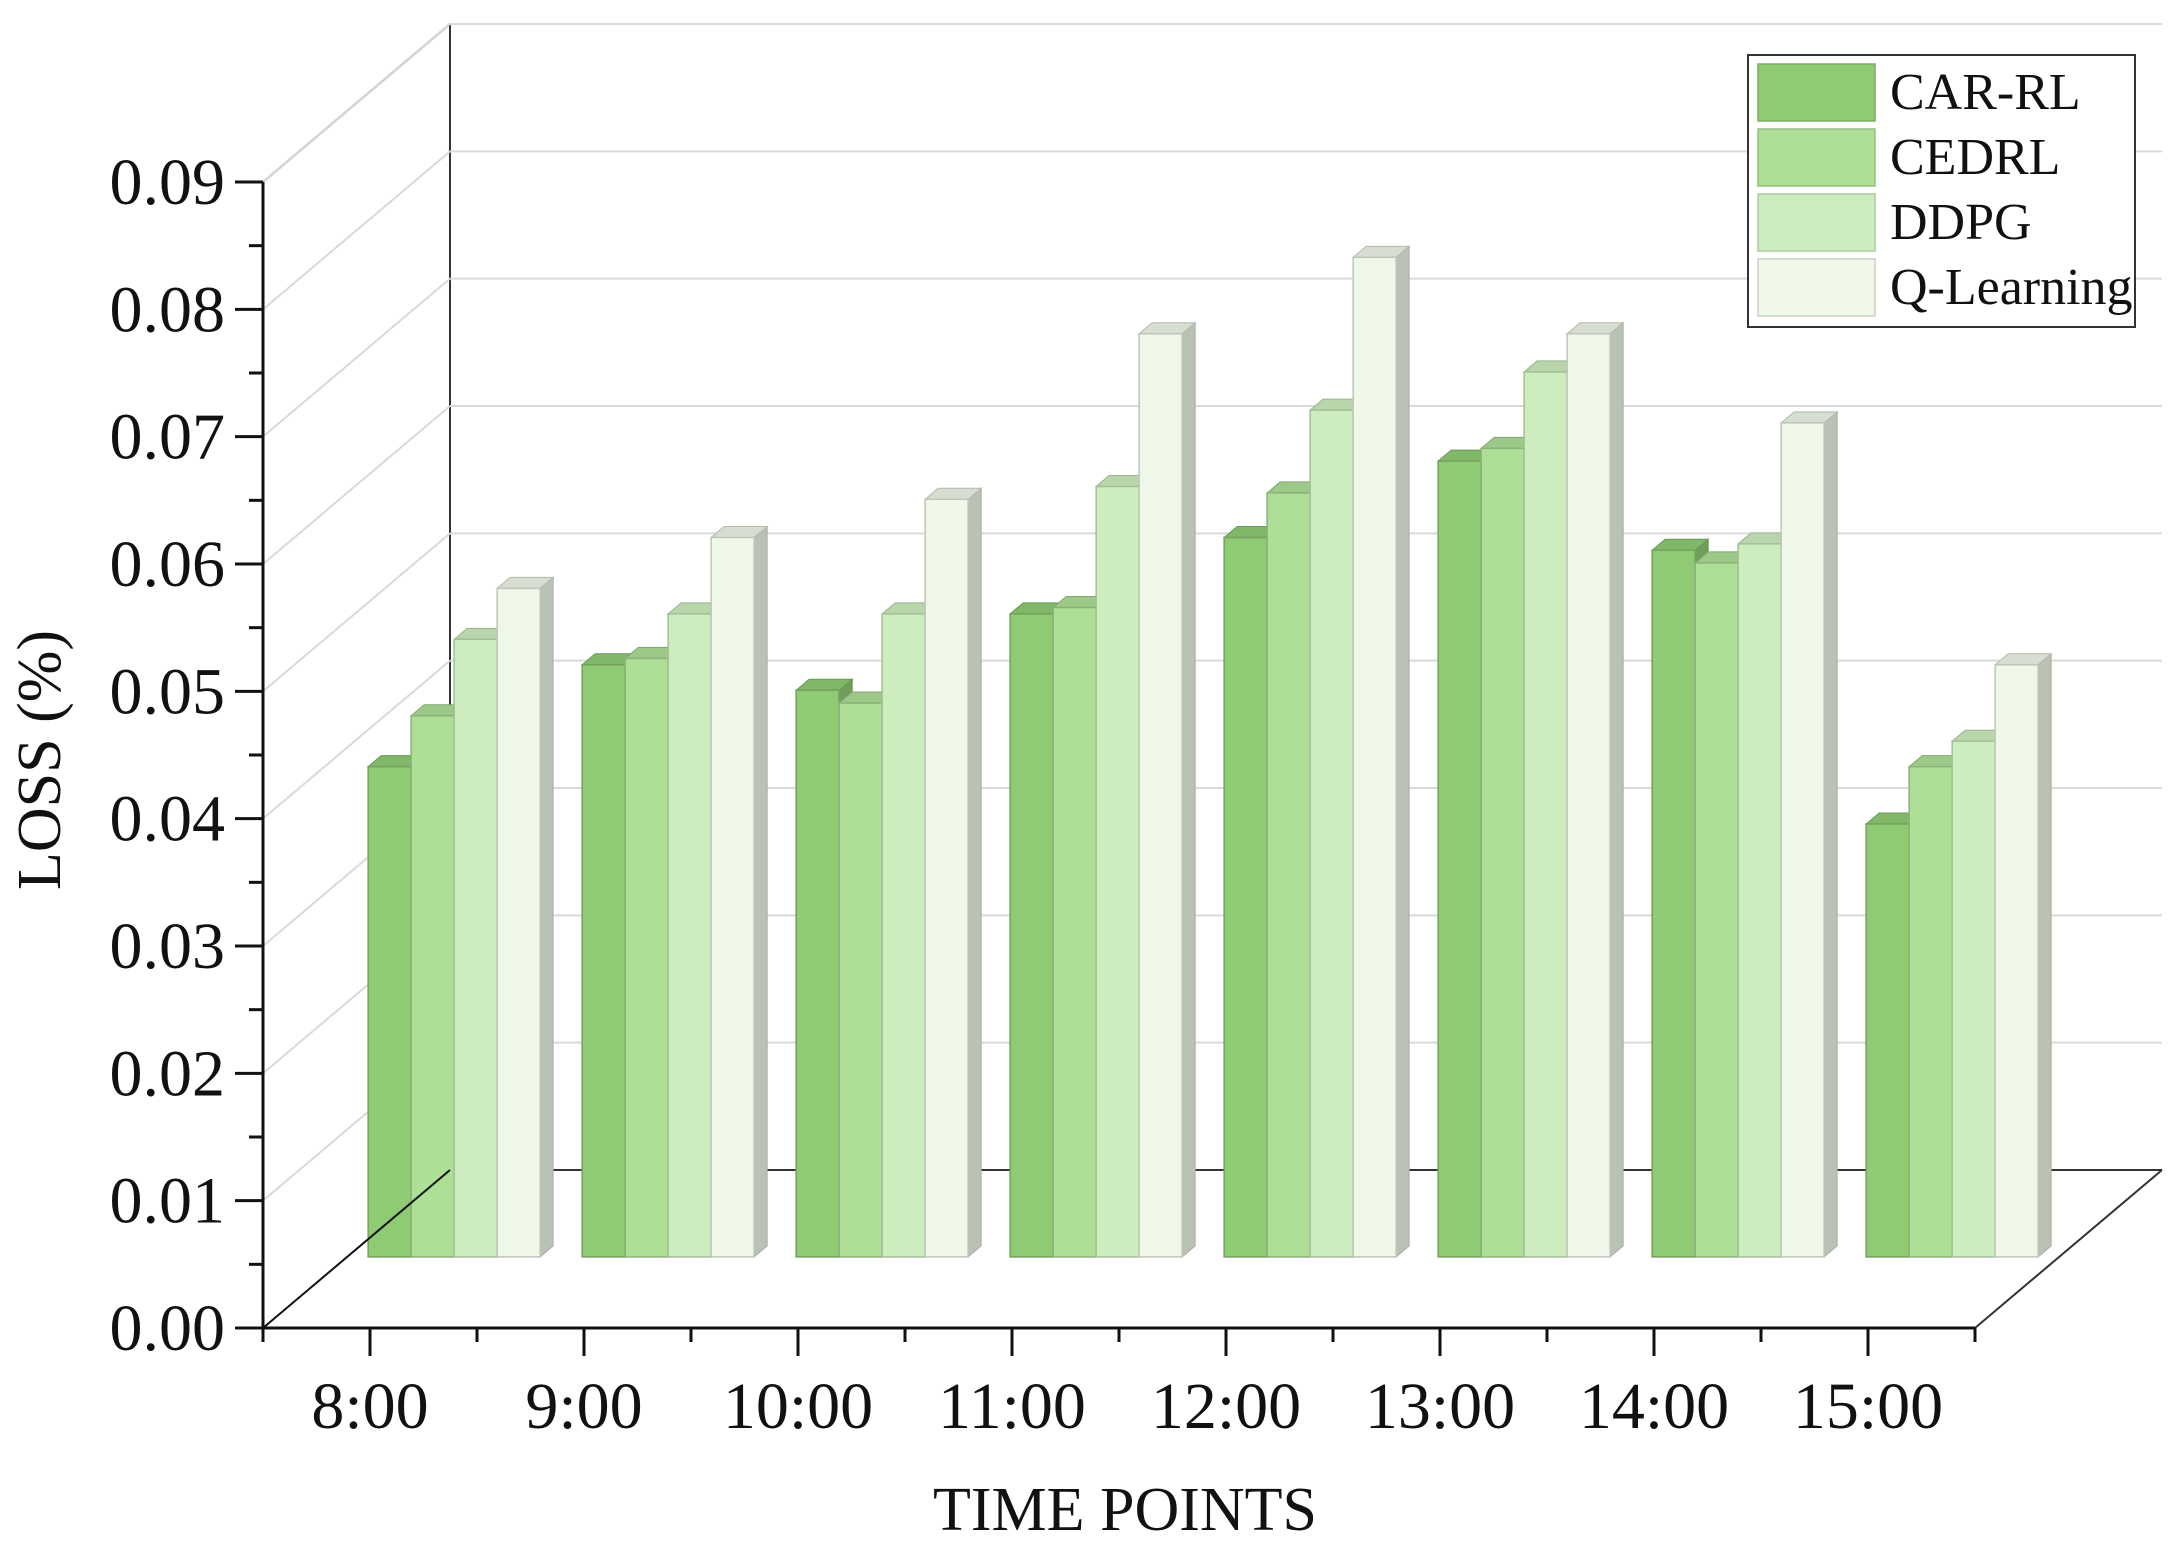 The image size is (2177, 1547). What do you see at coordinates (168, 182) in the screenshot?
I see `y-tick-label: 0.09` at bounding box center [168, 182].